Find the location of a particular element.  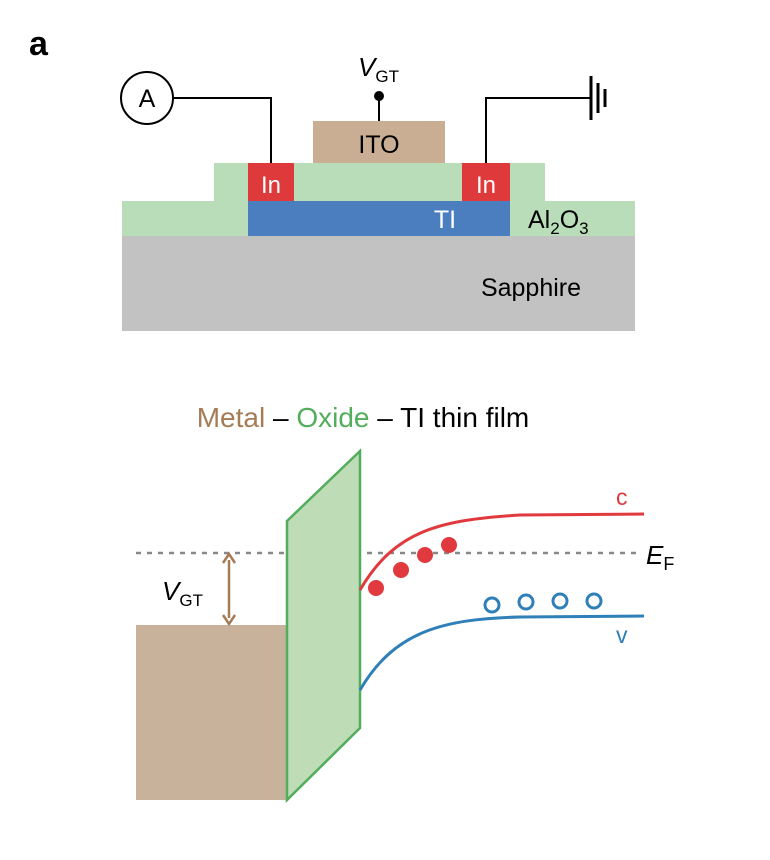

ammeter-symbol: A is located at coordinates (147, 99).